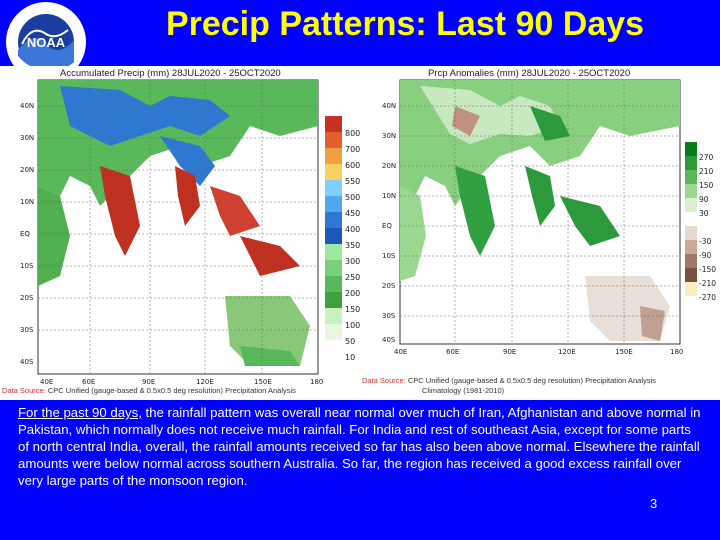 The image size is (720, 540). What do you see at coordinates (706, 157) in the screenshot?
I see `right-legend-label: 270` at bounding box center [706, 157].